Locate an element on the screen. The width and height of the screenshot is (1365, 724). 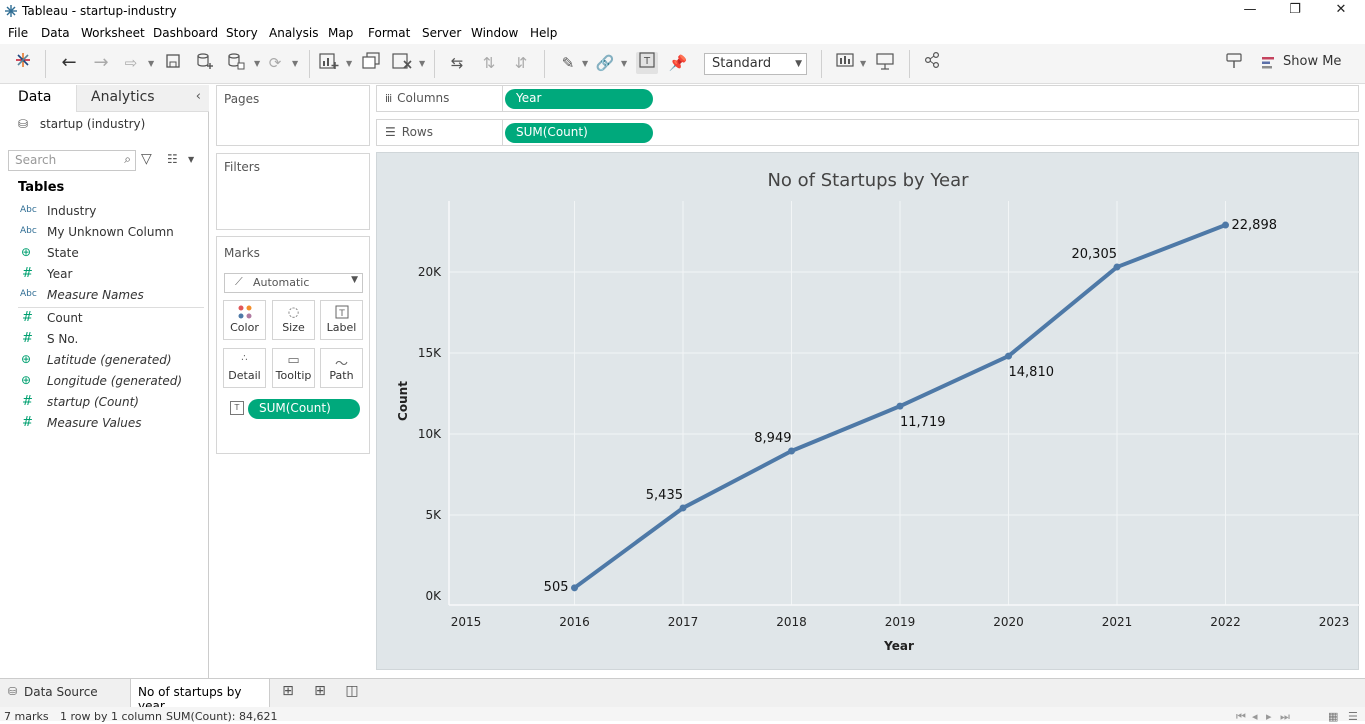
marks-sum-count-pill: SUM(Count) is located at coordinates (304, 409).